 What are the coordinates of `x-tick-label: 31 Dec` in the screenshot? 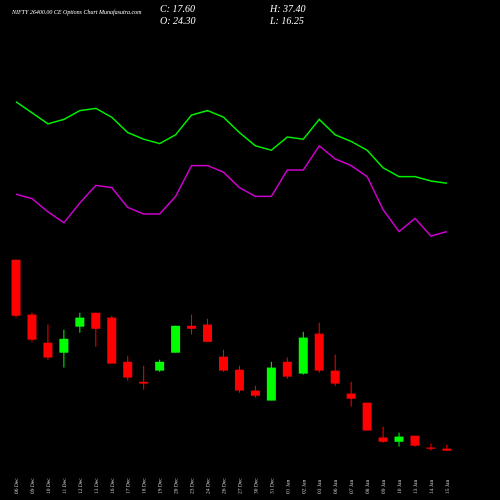 It's located at (272, 486).